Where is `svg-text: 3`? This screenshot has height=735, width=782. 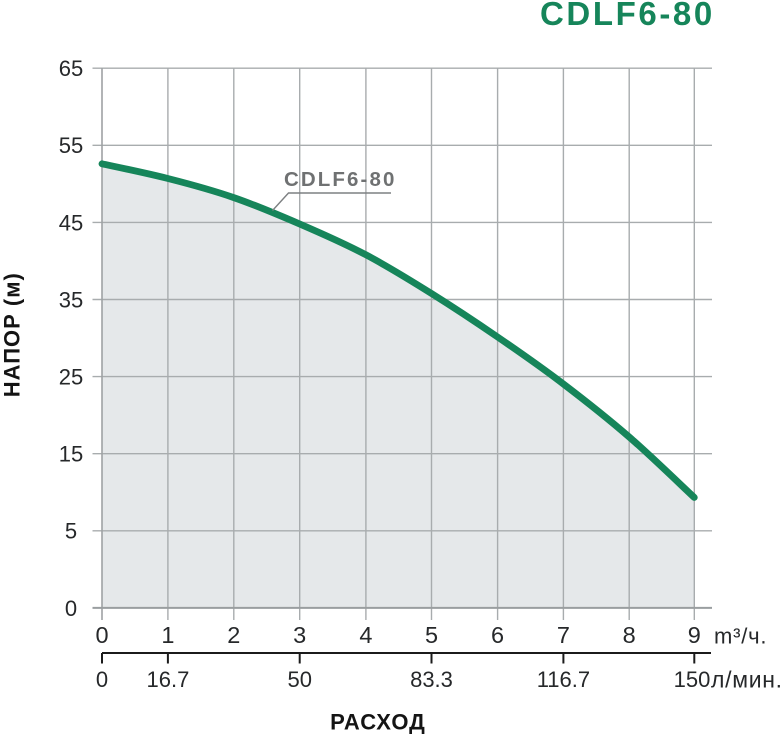
svg-text: 3 is located at coordinates (299, 635).